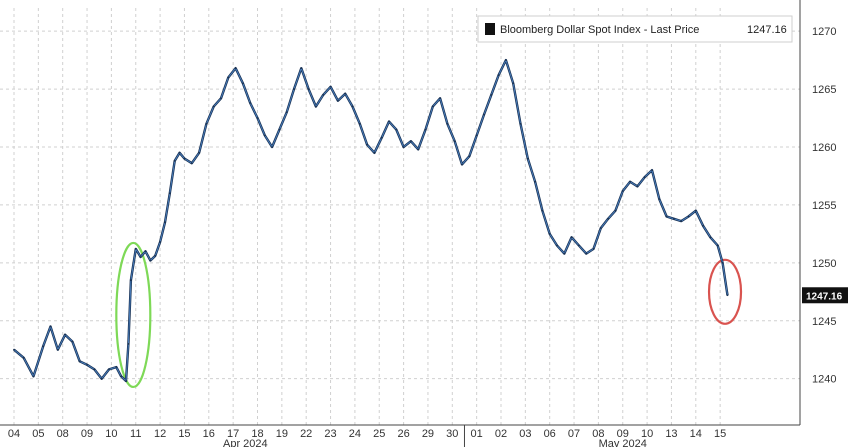  What do you see at coordinates (209, 434) in the screenshot?
I see `x-tick-label: 16` at bounding box center [209, 434].